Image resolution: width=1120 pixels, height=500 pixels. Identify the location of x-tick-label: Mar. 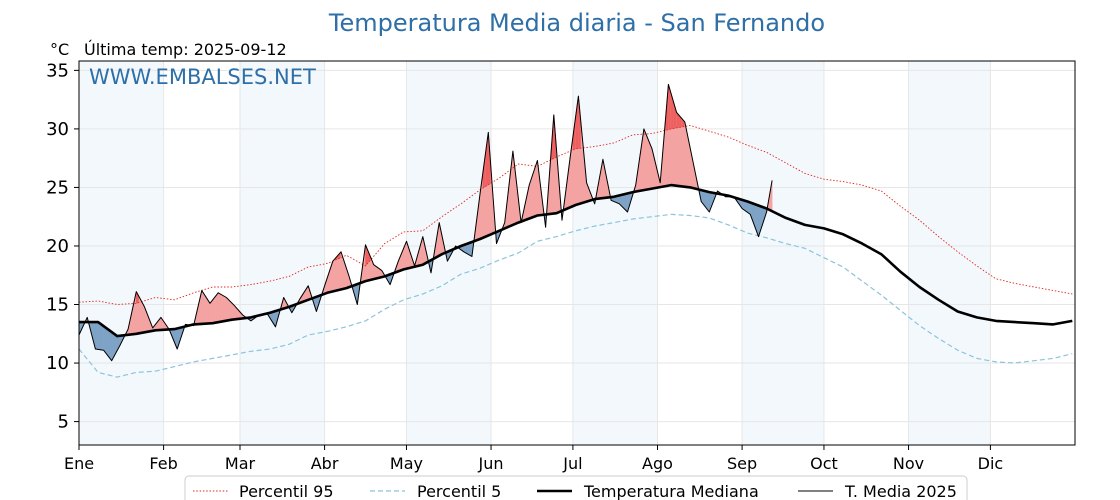
(240, 463).